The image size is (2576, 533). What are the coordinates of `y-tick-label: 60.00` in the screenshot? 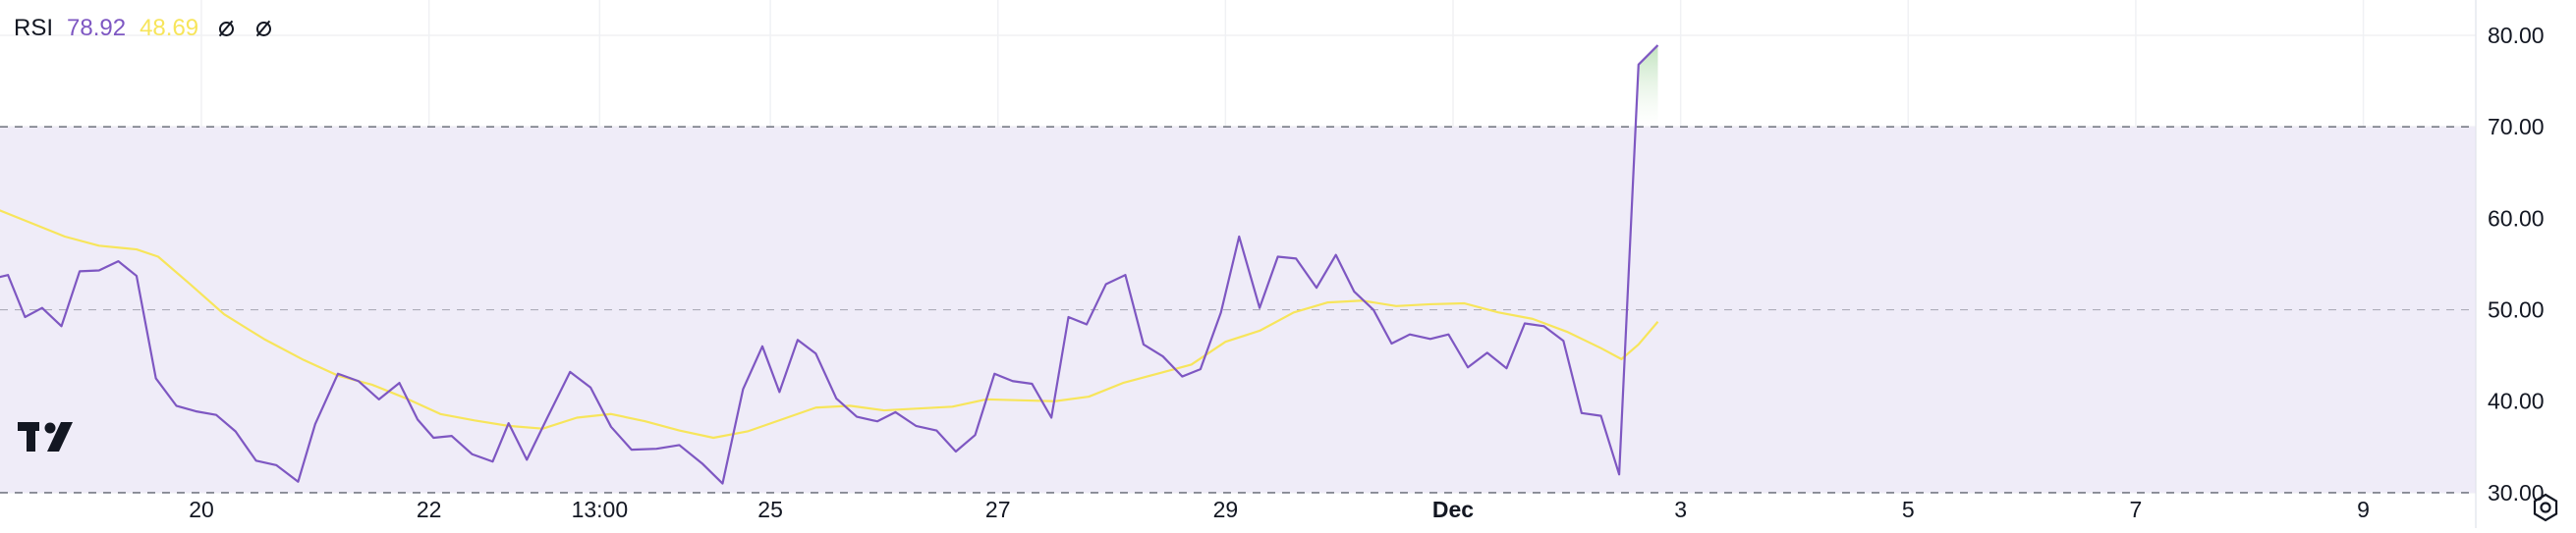 It's located at (2516, 218).